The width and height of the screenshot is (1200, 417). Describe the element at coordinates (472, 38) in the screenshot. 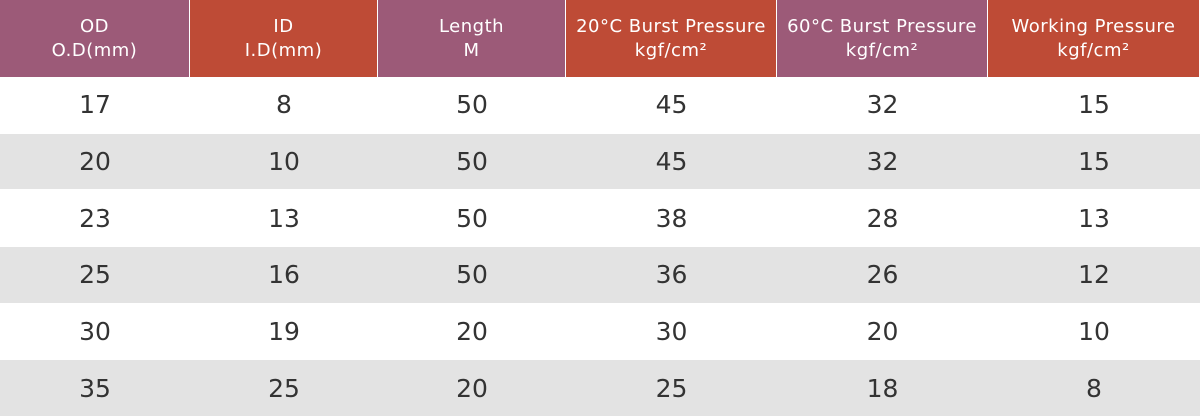

I see `header-cell: Length M` at that location.